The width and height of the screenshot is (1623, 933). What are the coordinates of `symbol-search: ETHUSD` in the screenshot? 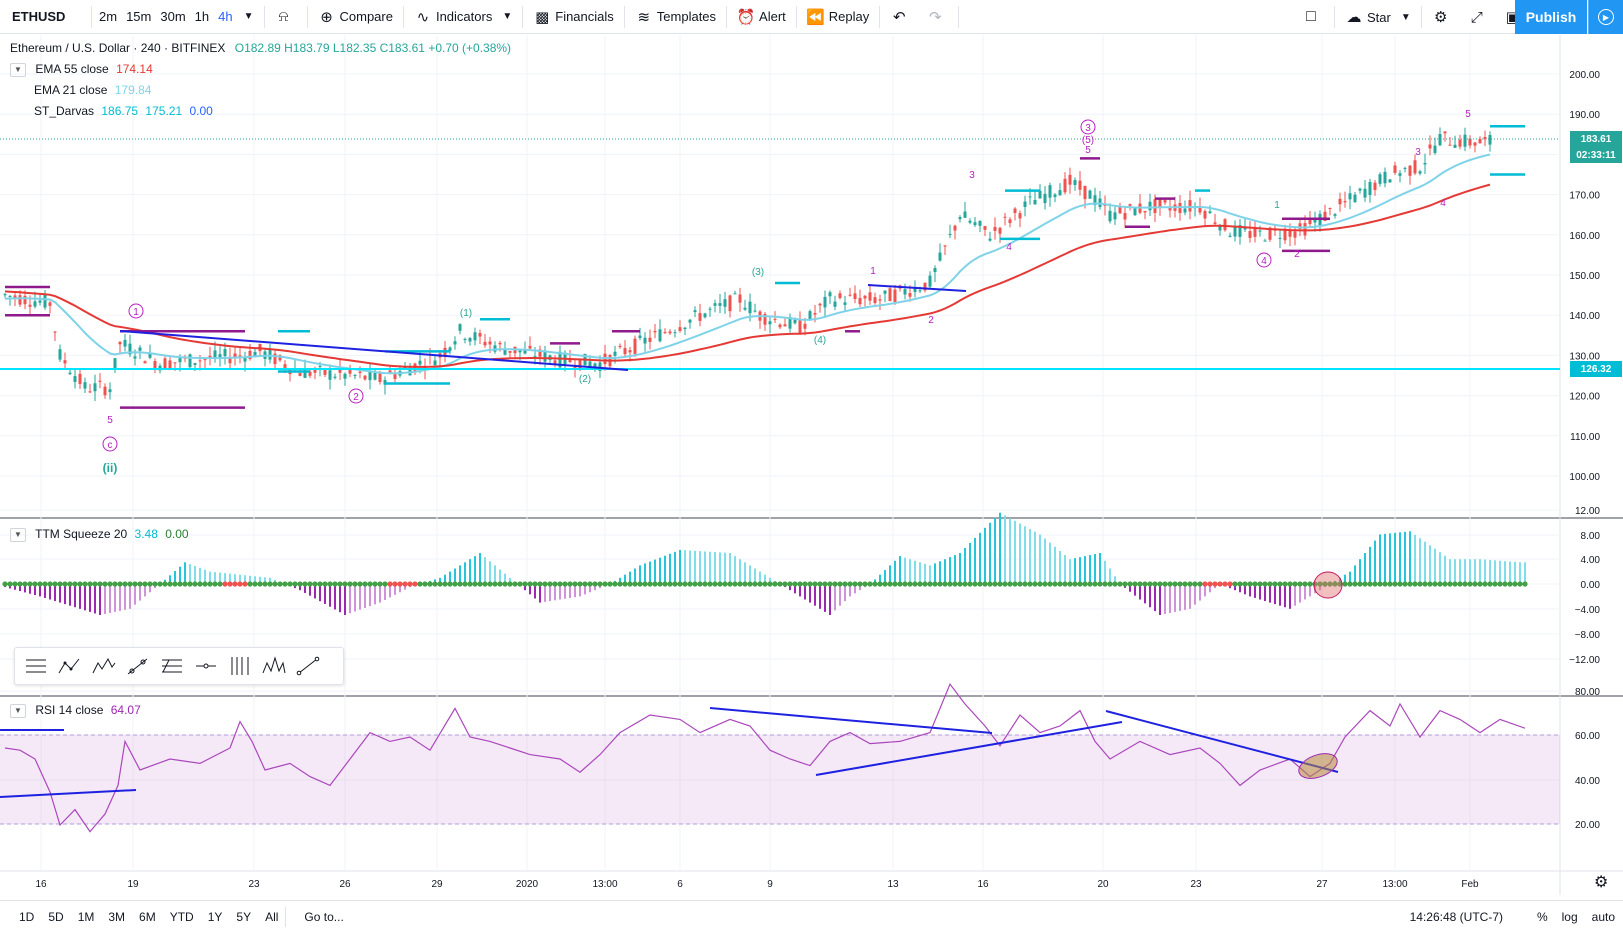 It's located at (39, 16).